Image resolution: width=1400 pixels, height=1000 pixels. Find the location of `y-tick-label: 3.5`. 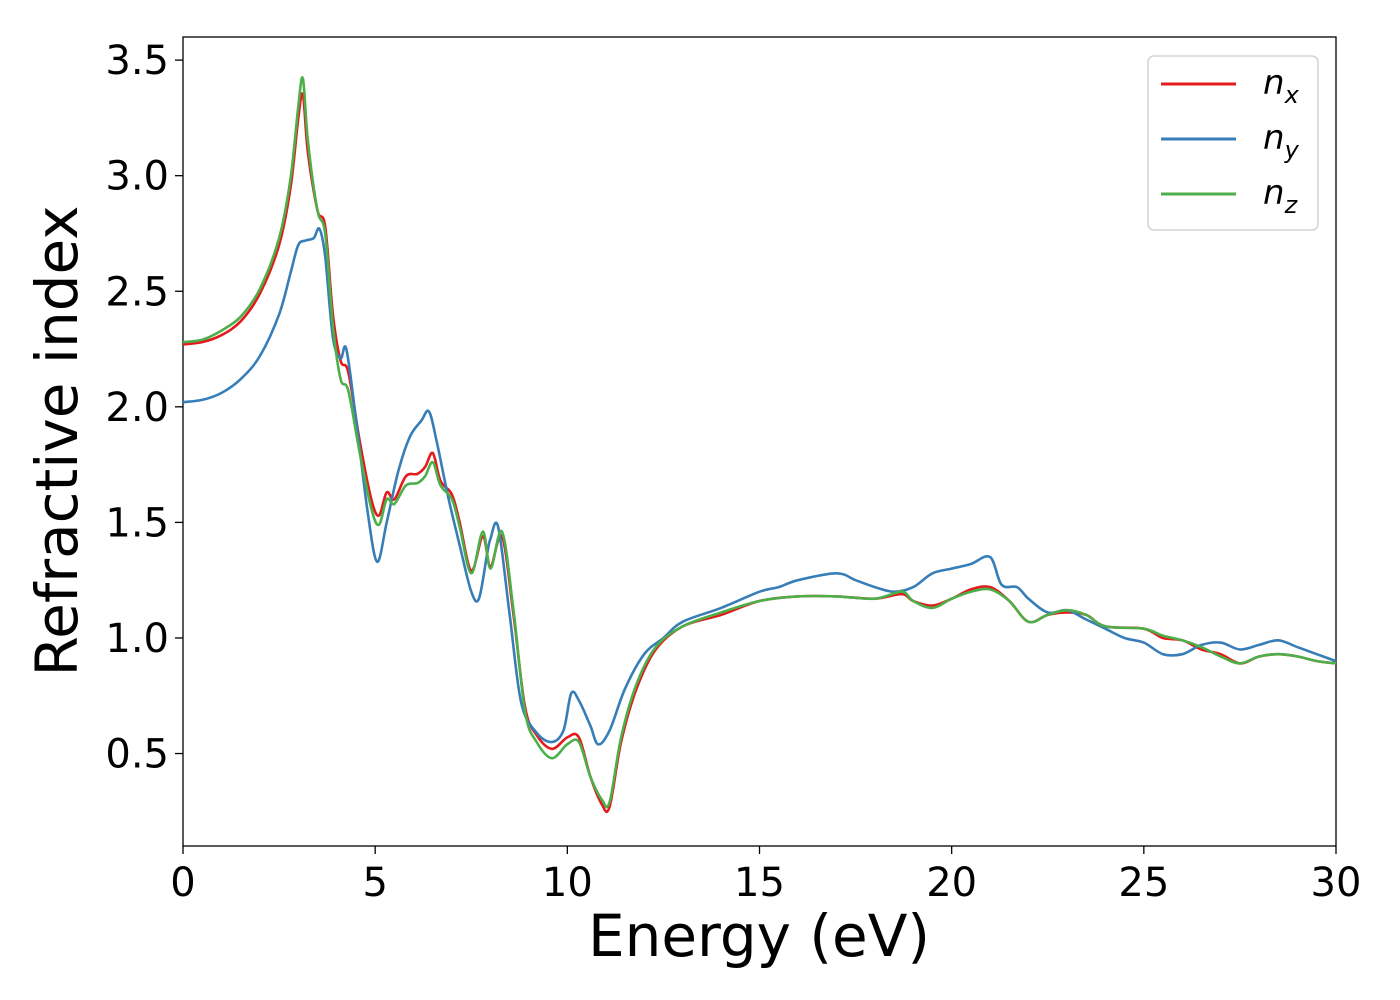

y-tick-label: 3.5 is located at coordinates (137, 61).